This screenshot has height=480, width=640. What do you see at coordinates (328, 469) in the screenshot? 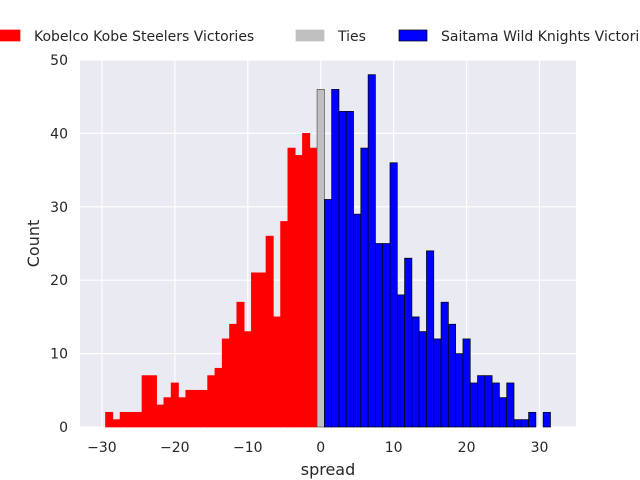
I see `x-axis-label: spread` at bounding box center [328, 469].